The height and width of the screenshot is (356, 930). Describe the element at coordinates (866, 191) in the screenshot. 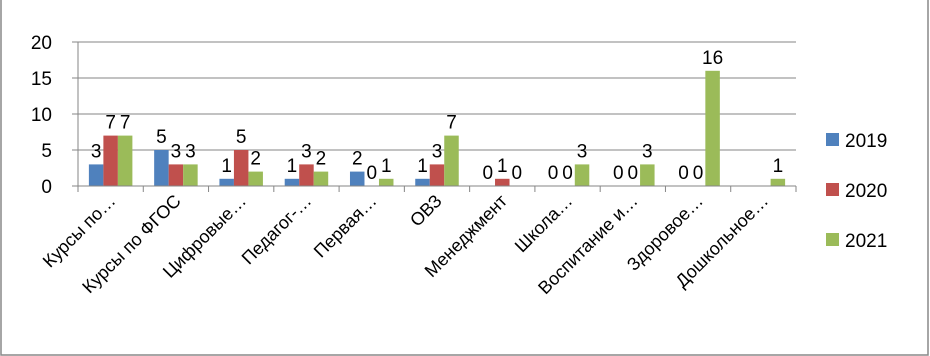

I see `legend-label-2020: 2020` at that location.